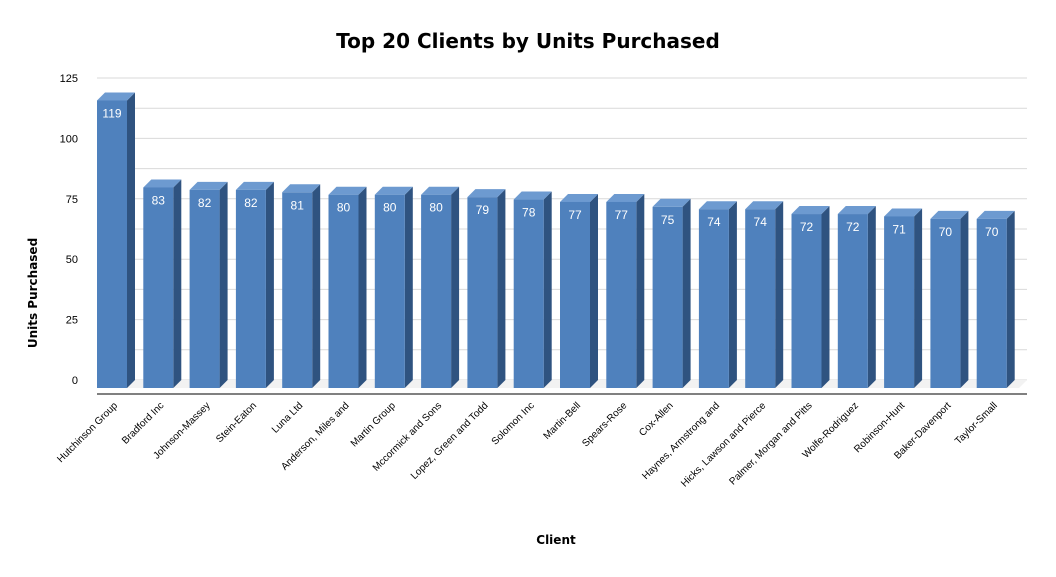 This screenshot has width=1056, height=577. What do you see at coordinates (87, 432) in the screenshot?
I see `x-tick-label: Hutchinson Group` at bounding box center [87, 432].